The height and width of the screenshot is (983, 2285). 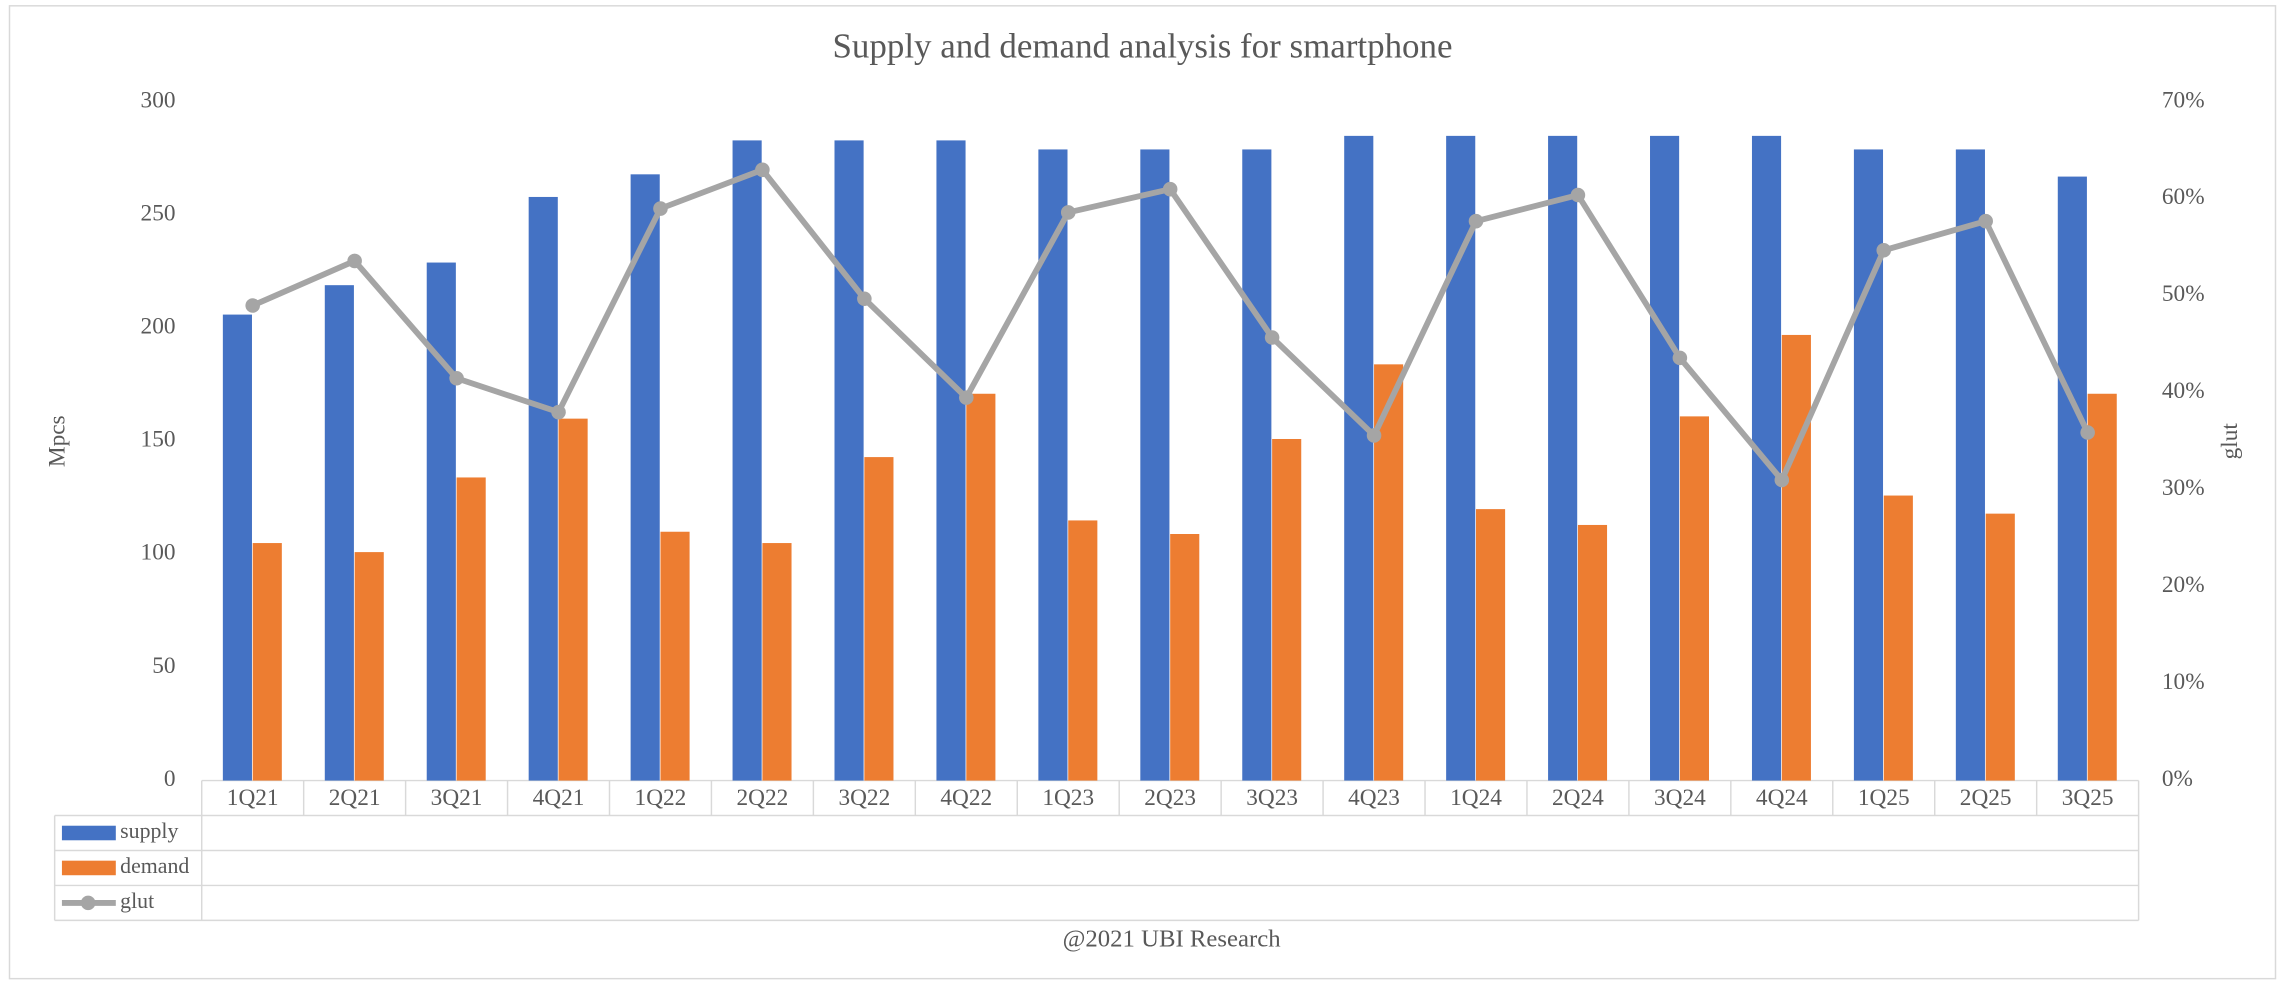 I want to click on y2-tick-label: 20%, so click(x=2183, y=585).